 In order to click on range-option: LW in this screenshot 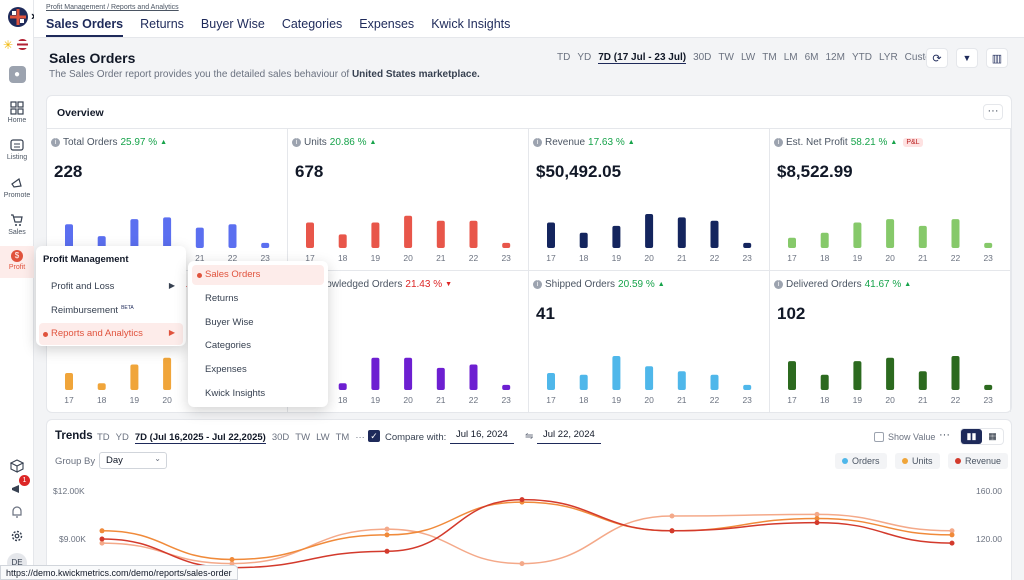, I will do `click(748, 57)`.